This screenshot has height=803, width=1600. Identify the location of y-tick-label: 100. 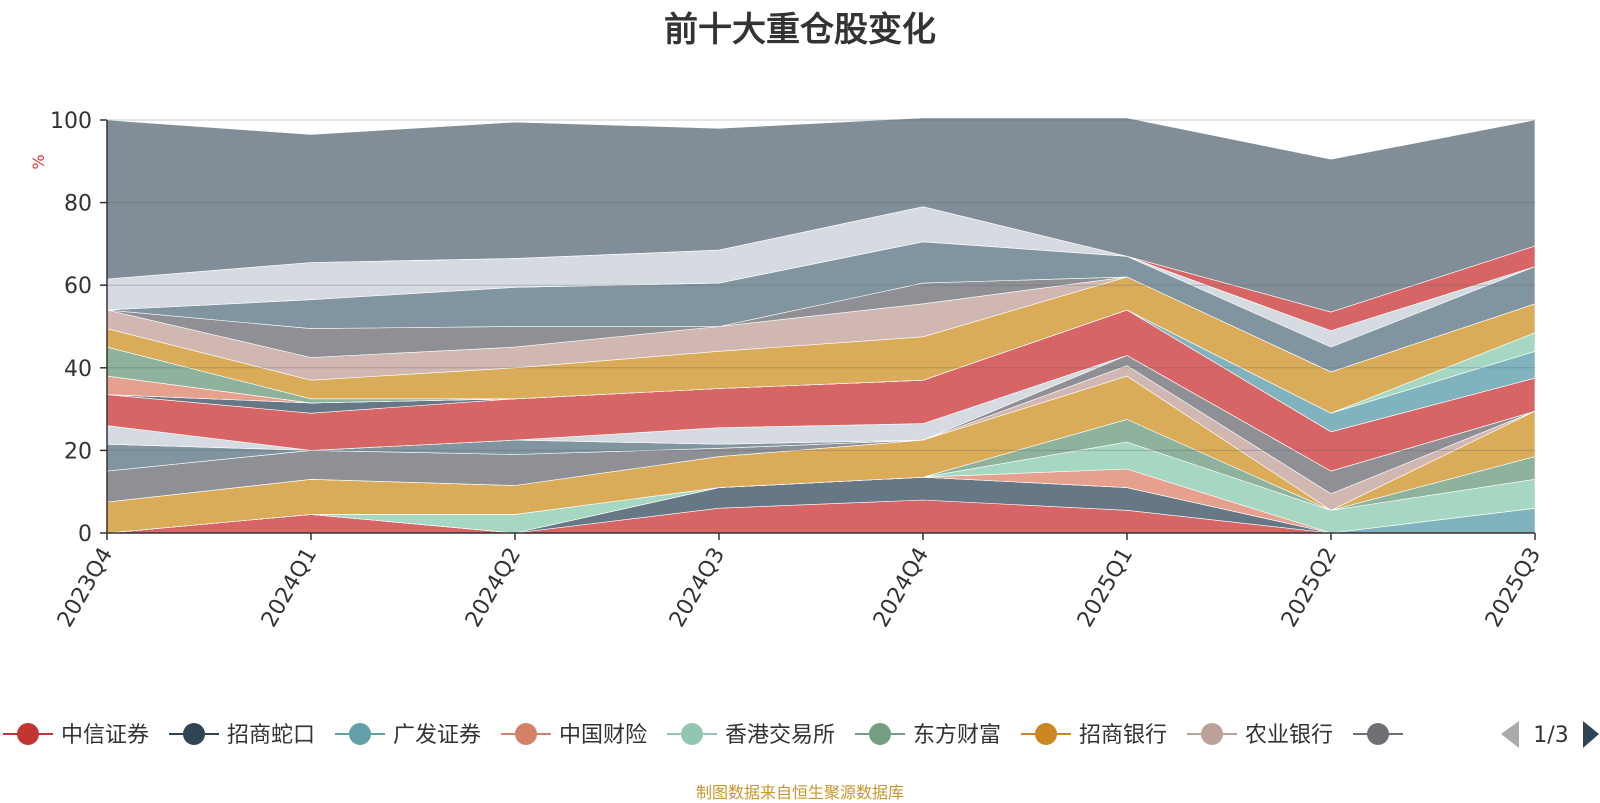
(71, 121).